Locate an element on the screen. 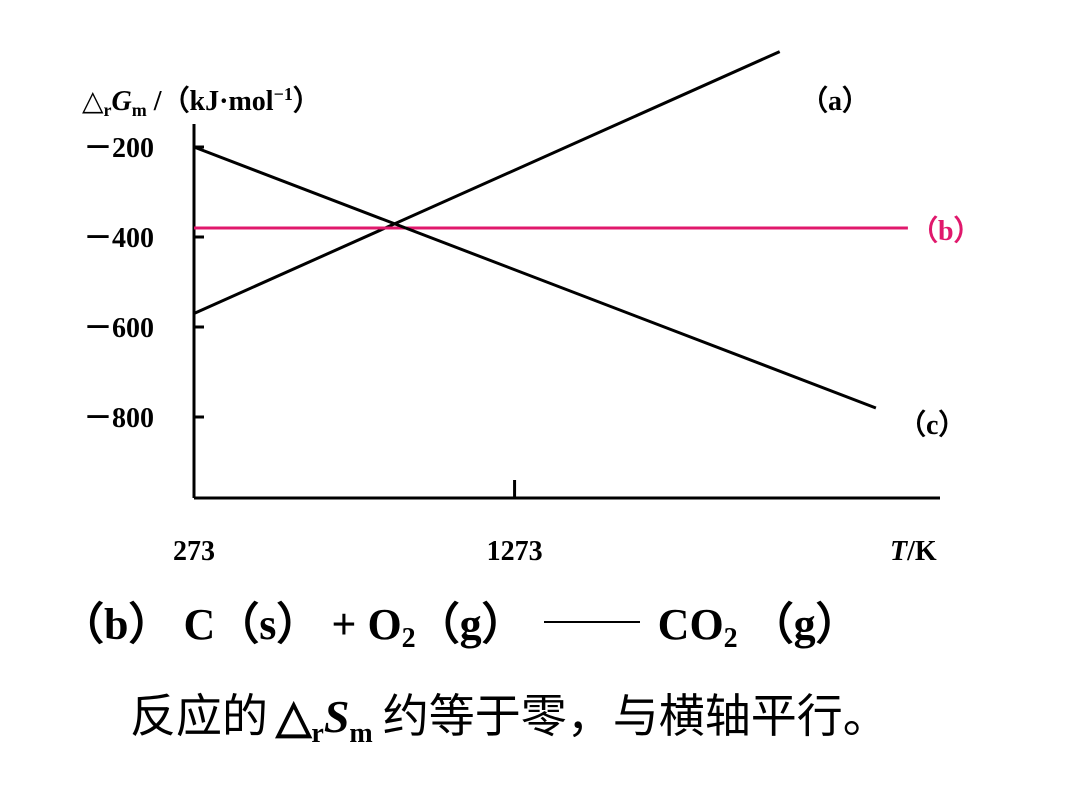 This screenshot has width=1080, height=810. y-ticks: －200 －400 －600 －800 is located at coordinates (144, 283).